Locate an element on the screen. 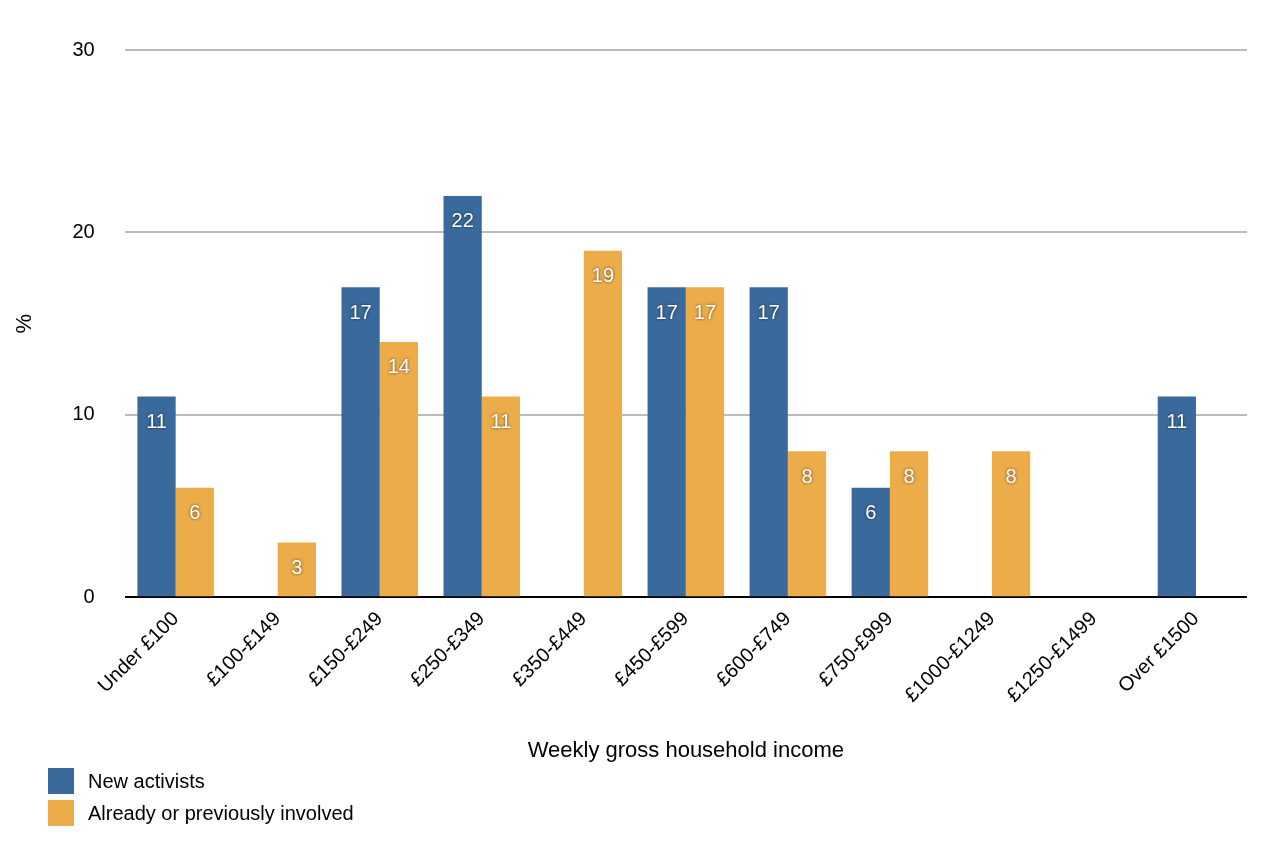 The width and height of the screenshot is (1265, 847). x-axis-title: Weekly gross household income is located at coordinates (685, 749).